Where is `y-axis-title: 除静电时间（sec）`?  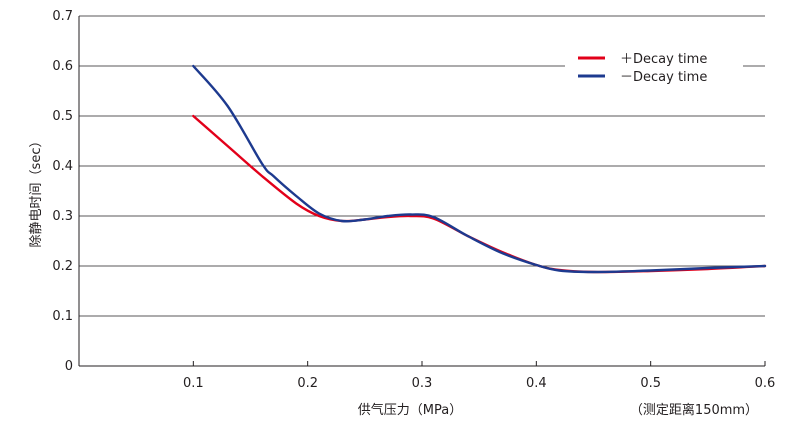
y-axis-title: 除静电时间（sec） is located at coordinates (36, 191).